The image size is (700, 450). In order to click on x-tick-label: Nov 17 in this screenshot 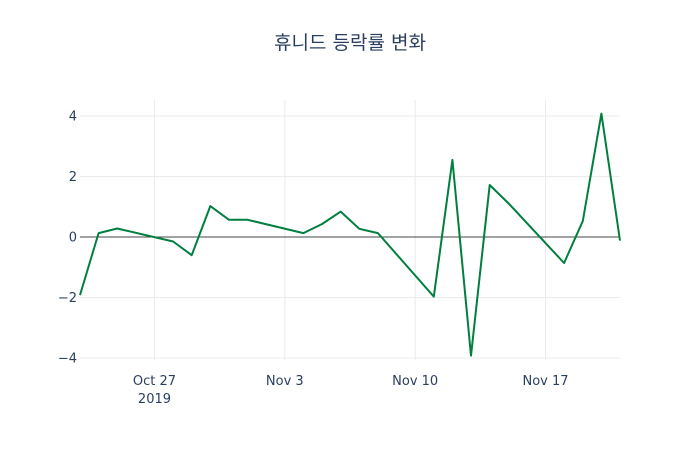, I will do `click(545, 381)`.